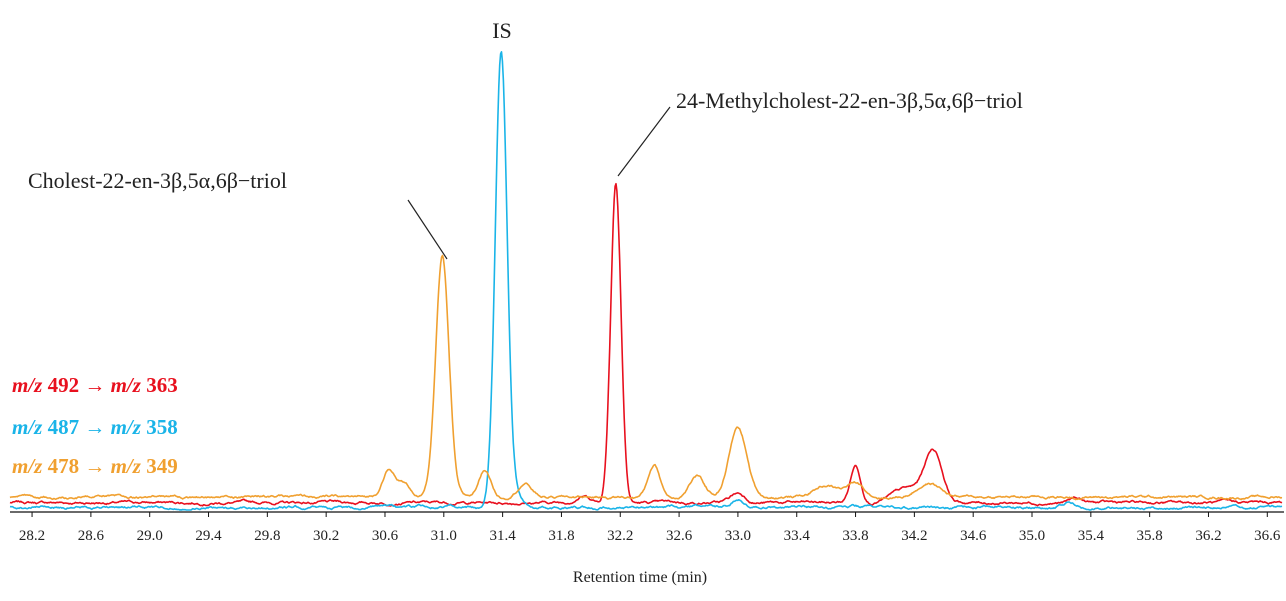 The height and width of the screenshot is (601, 1286). What do you see at coordinates (64, 385) in the screenshot?
I see `legend-492-mz1-value: 492` at bounding box center [64, 385].